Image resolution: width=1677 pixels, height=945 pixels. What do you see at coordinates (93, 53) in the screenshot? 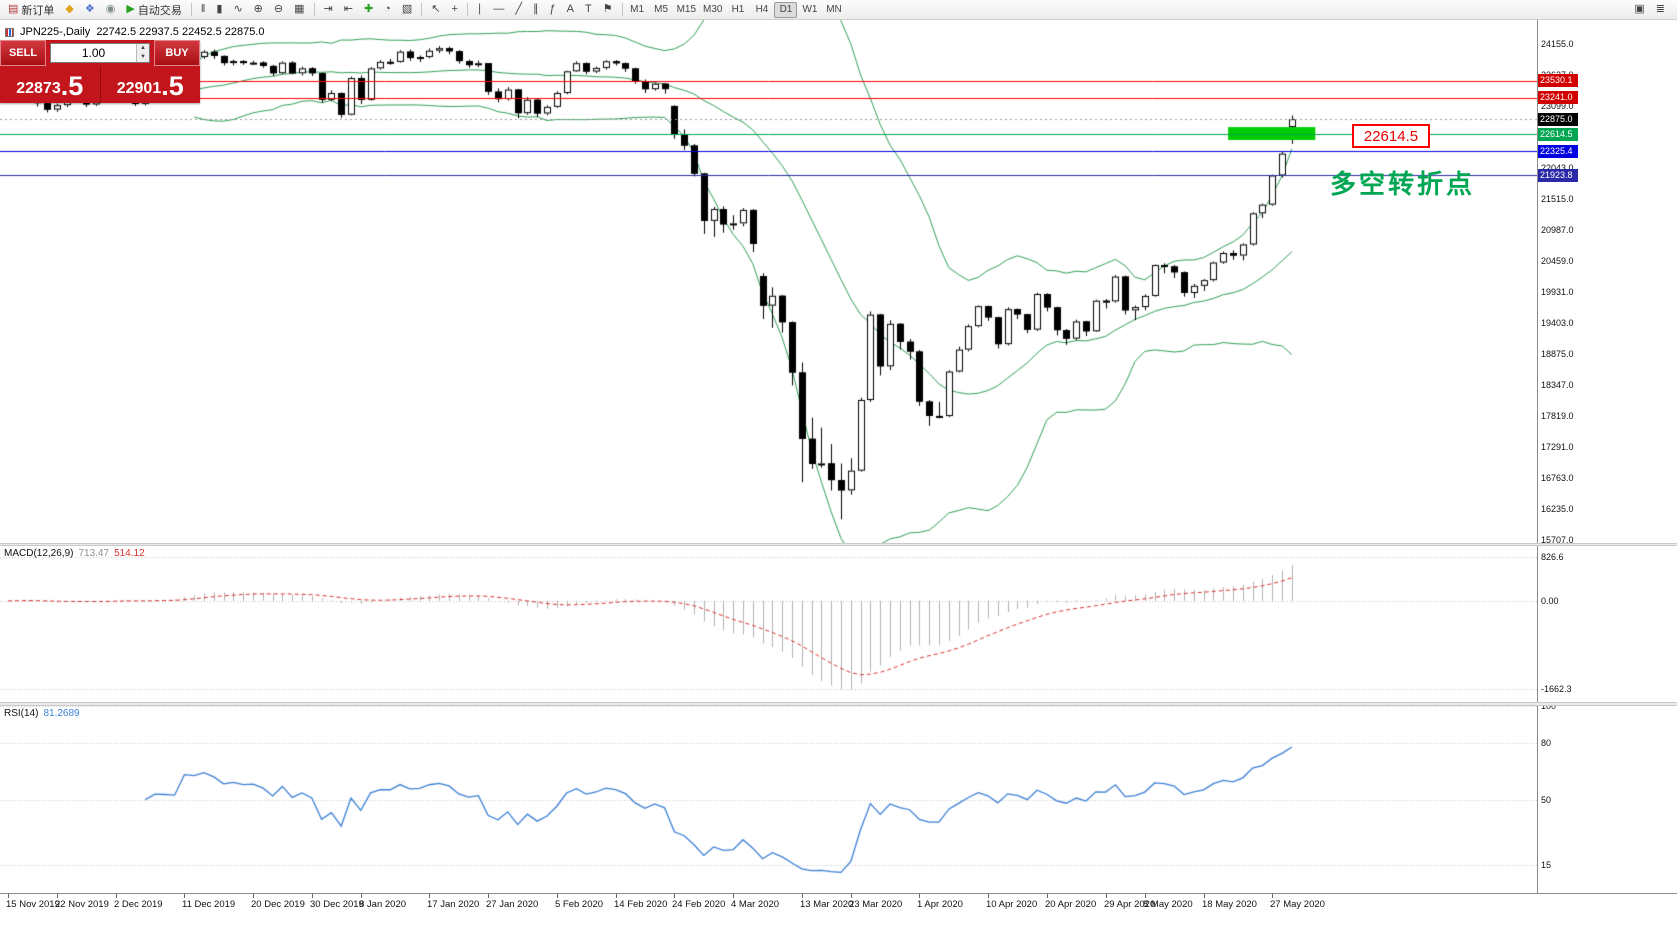
I see `volume-value: 1.00` at bounding box center [93, 53].